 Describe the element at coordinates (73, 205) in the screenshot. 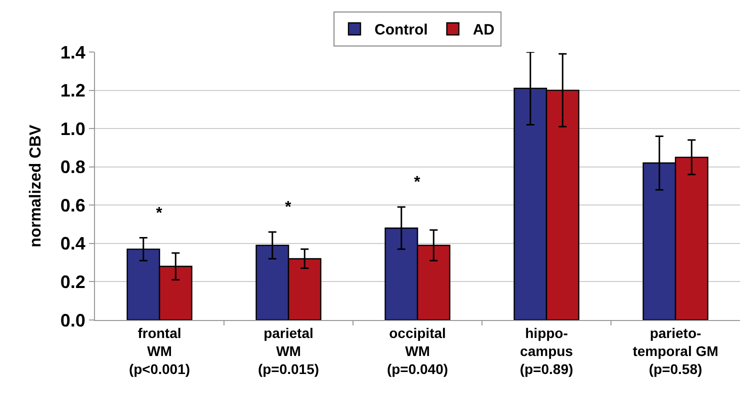

I see `y-tick-label: 0.6` at that location.